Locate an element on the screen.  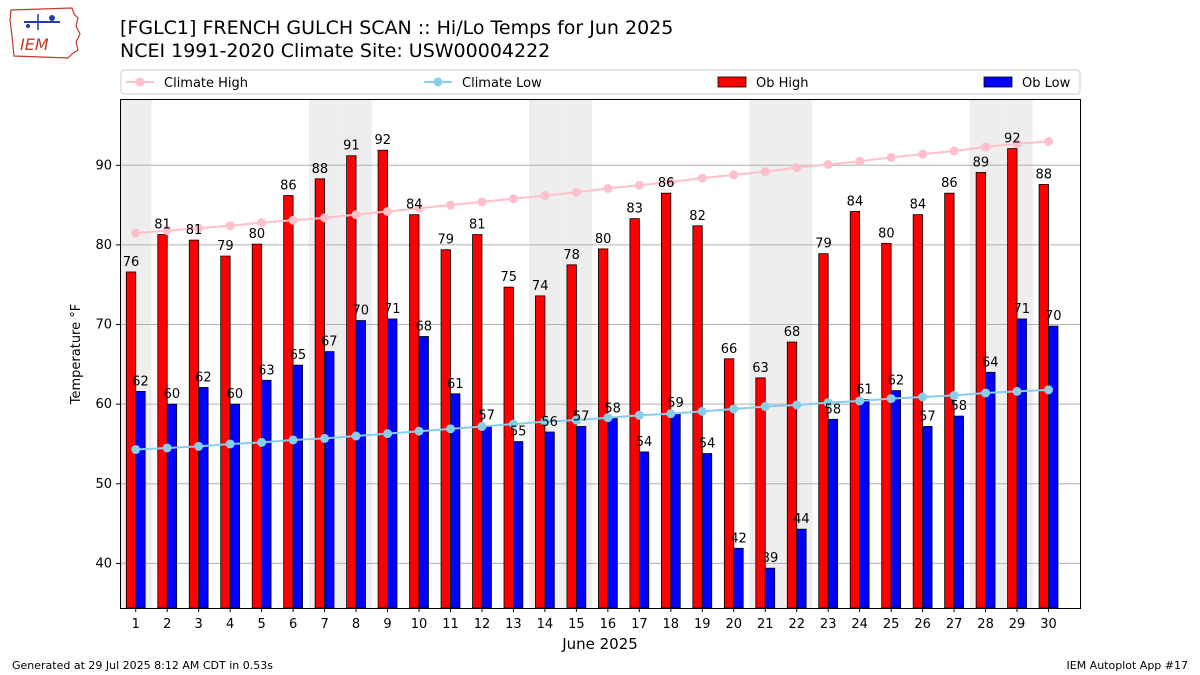
ob-high-label-17: 83 is located at coordinates (634, 209).